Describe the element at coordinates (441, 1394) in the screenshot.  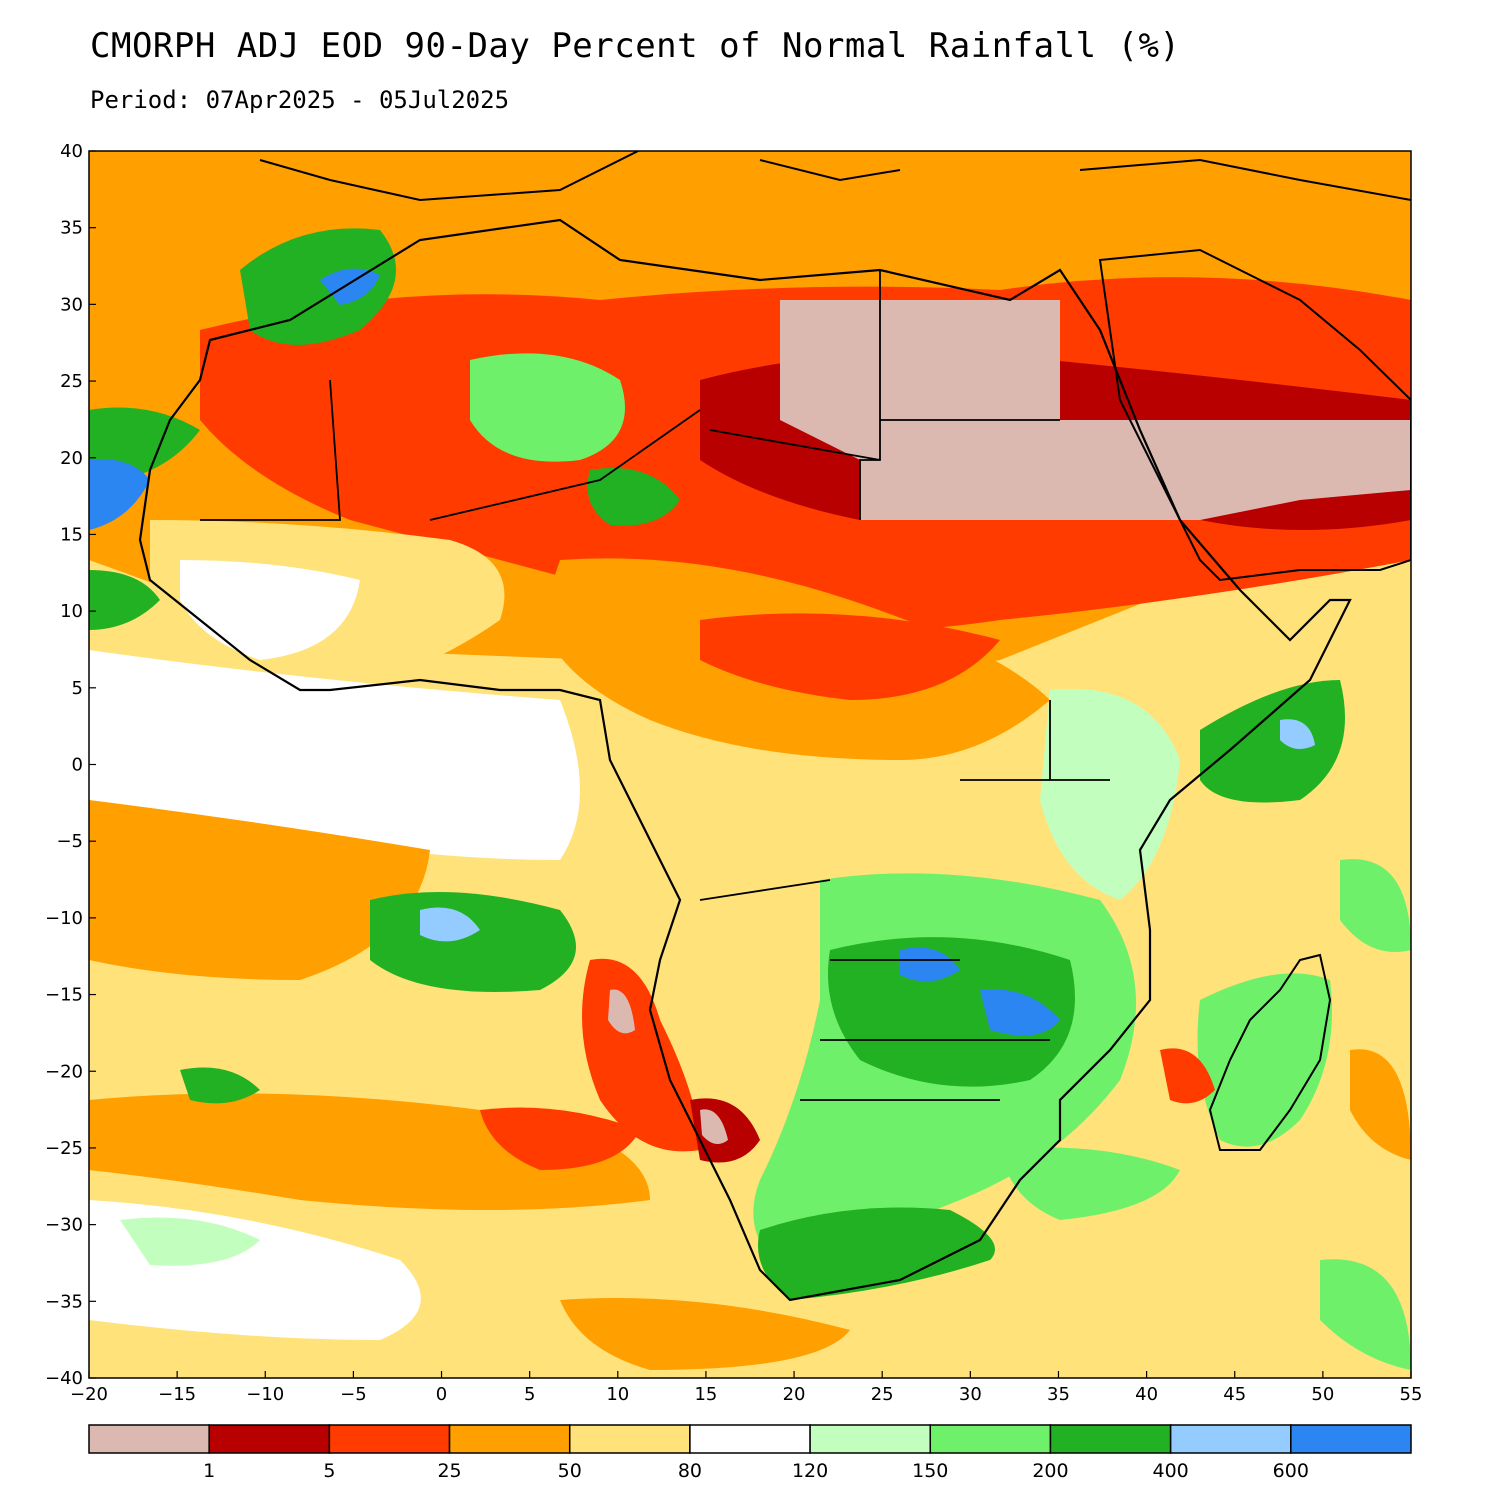
I see `x-tick-label: 0` at that location.